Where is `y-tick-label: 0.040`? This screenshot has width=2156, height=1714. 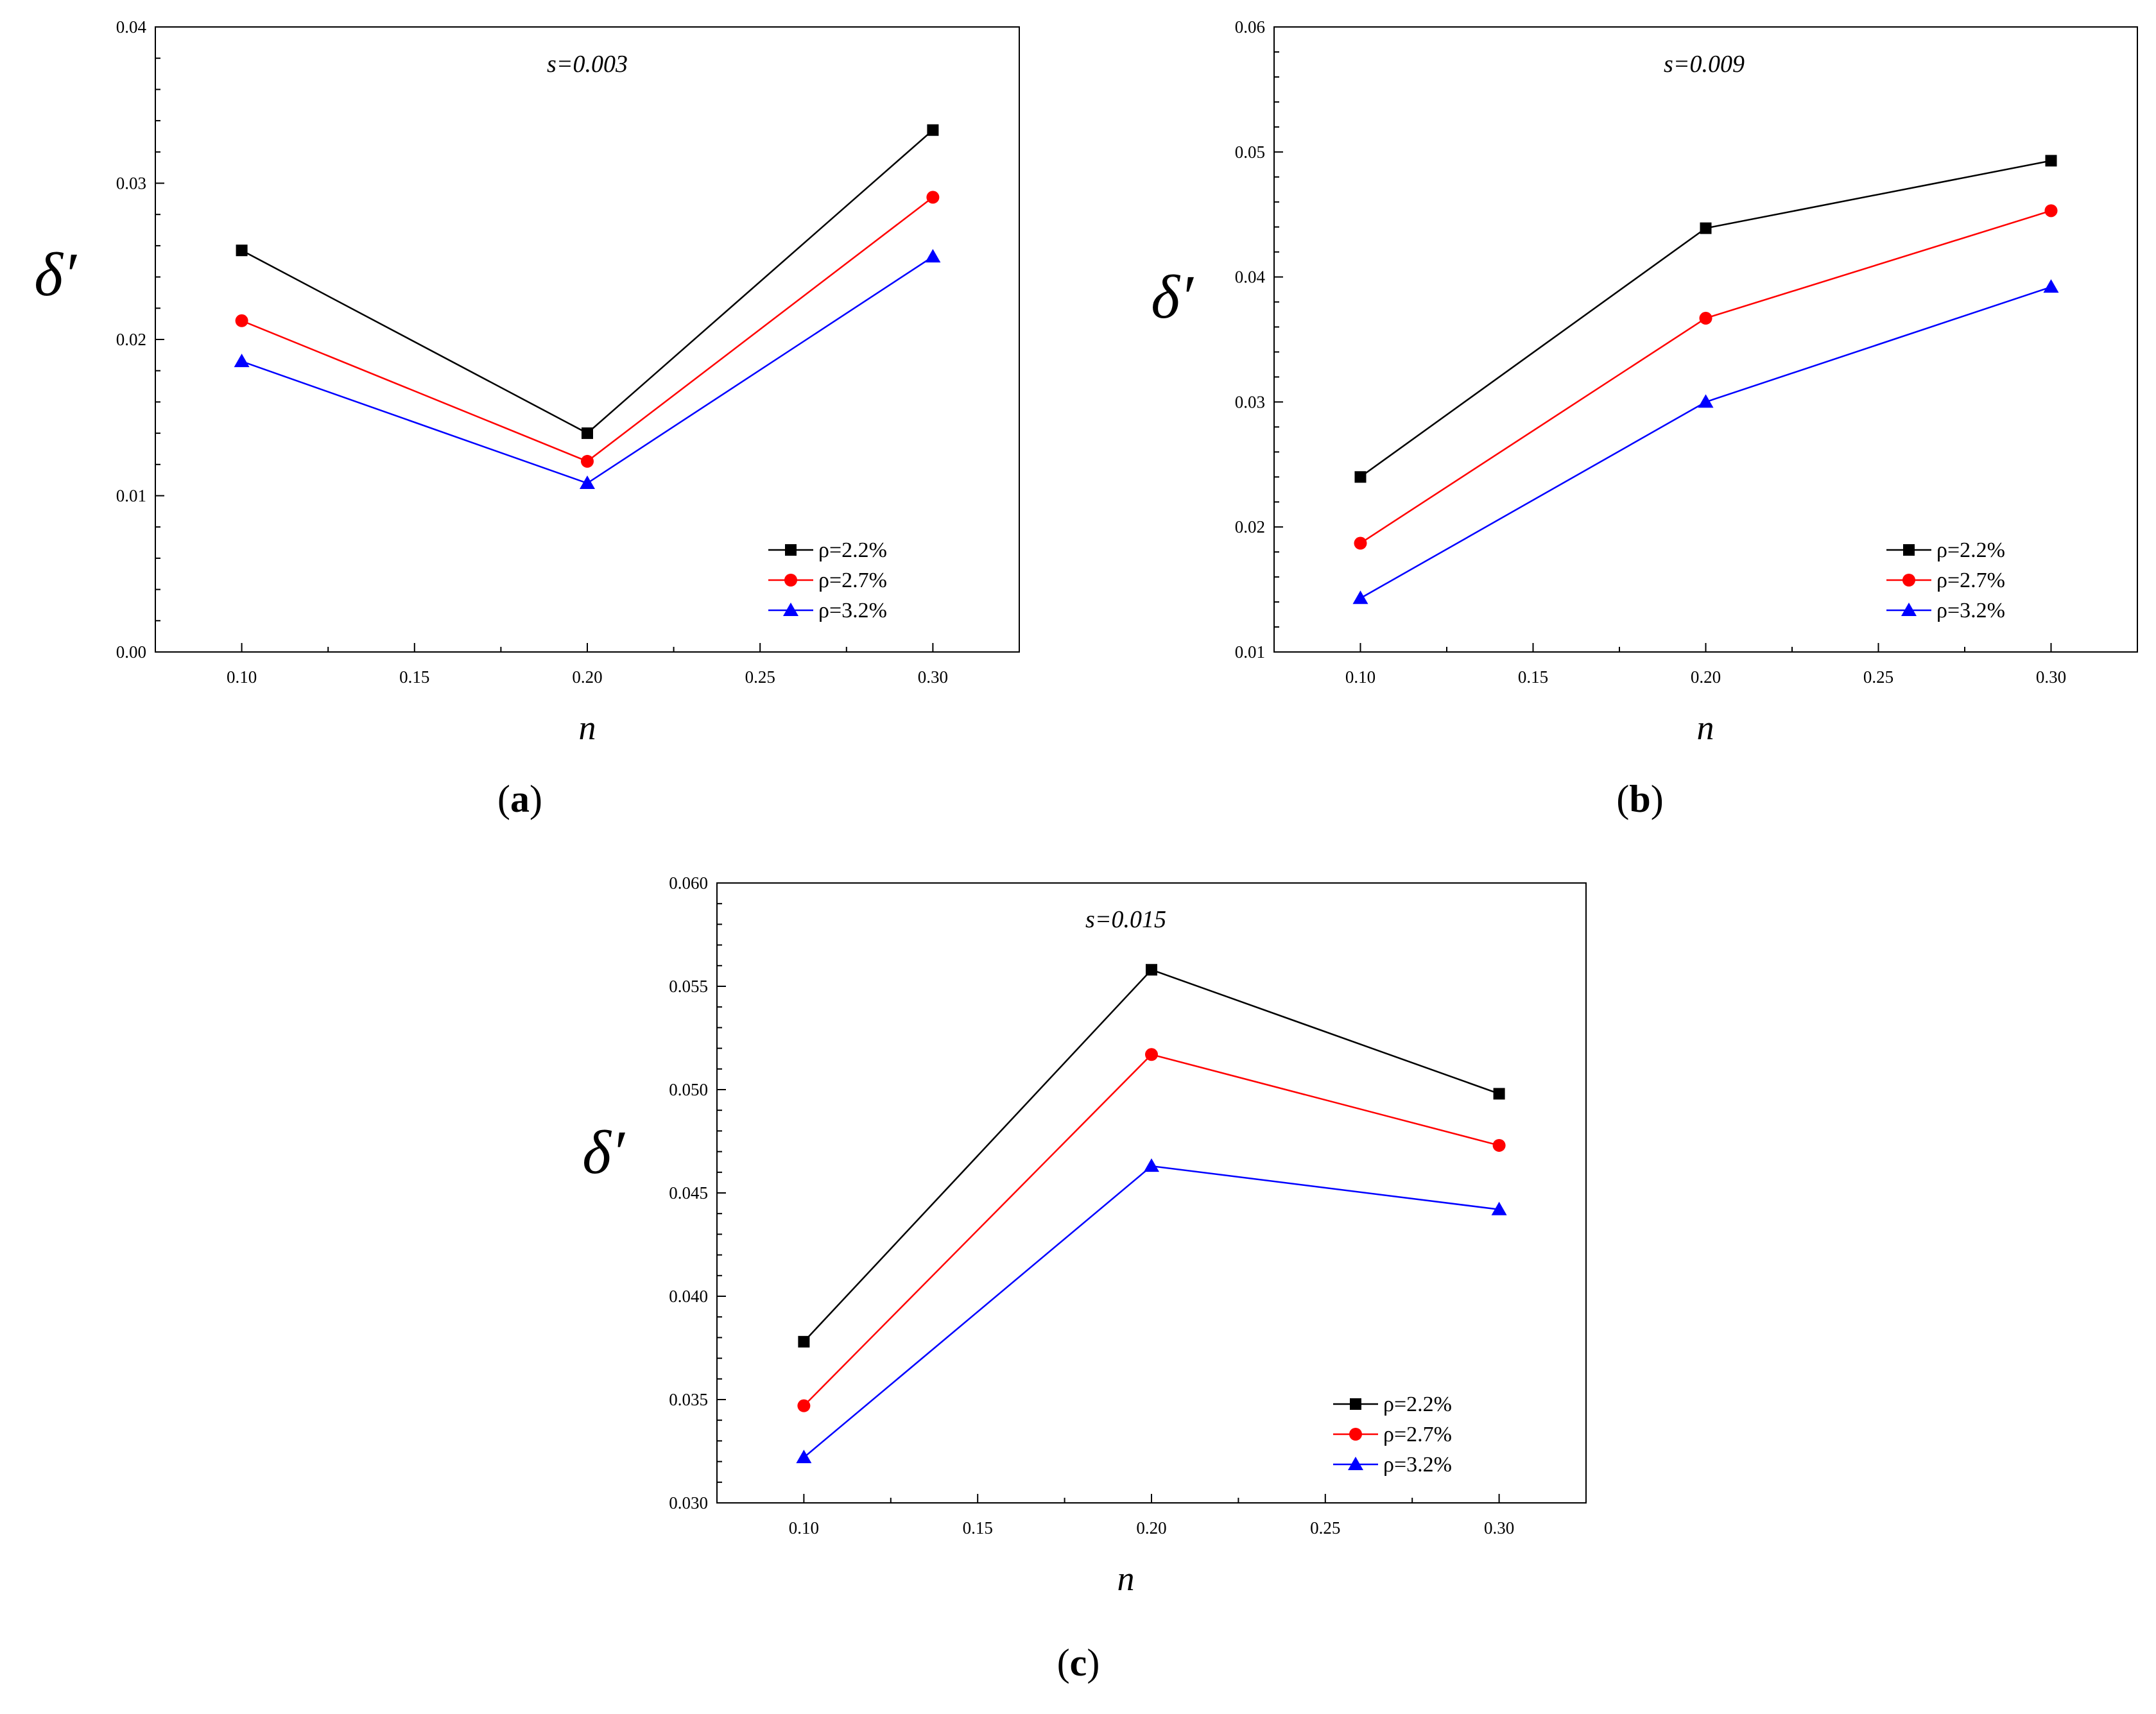 y-tick-label: 0.040 is located at coordinates (689, 1296).